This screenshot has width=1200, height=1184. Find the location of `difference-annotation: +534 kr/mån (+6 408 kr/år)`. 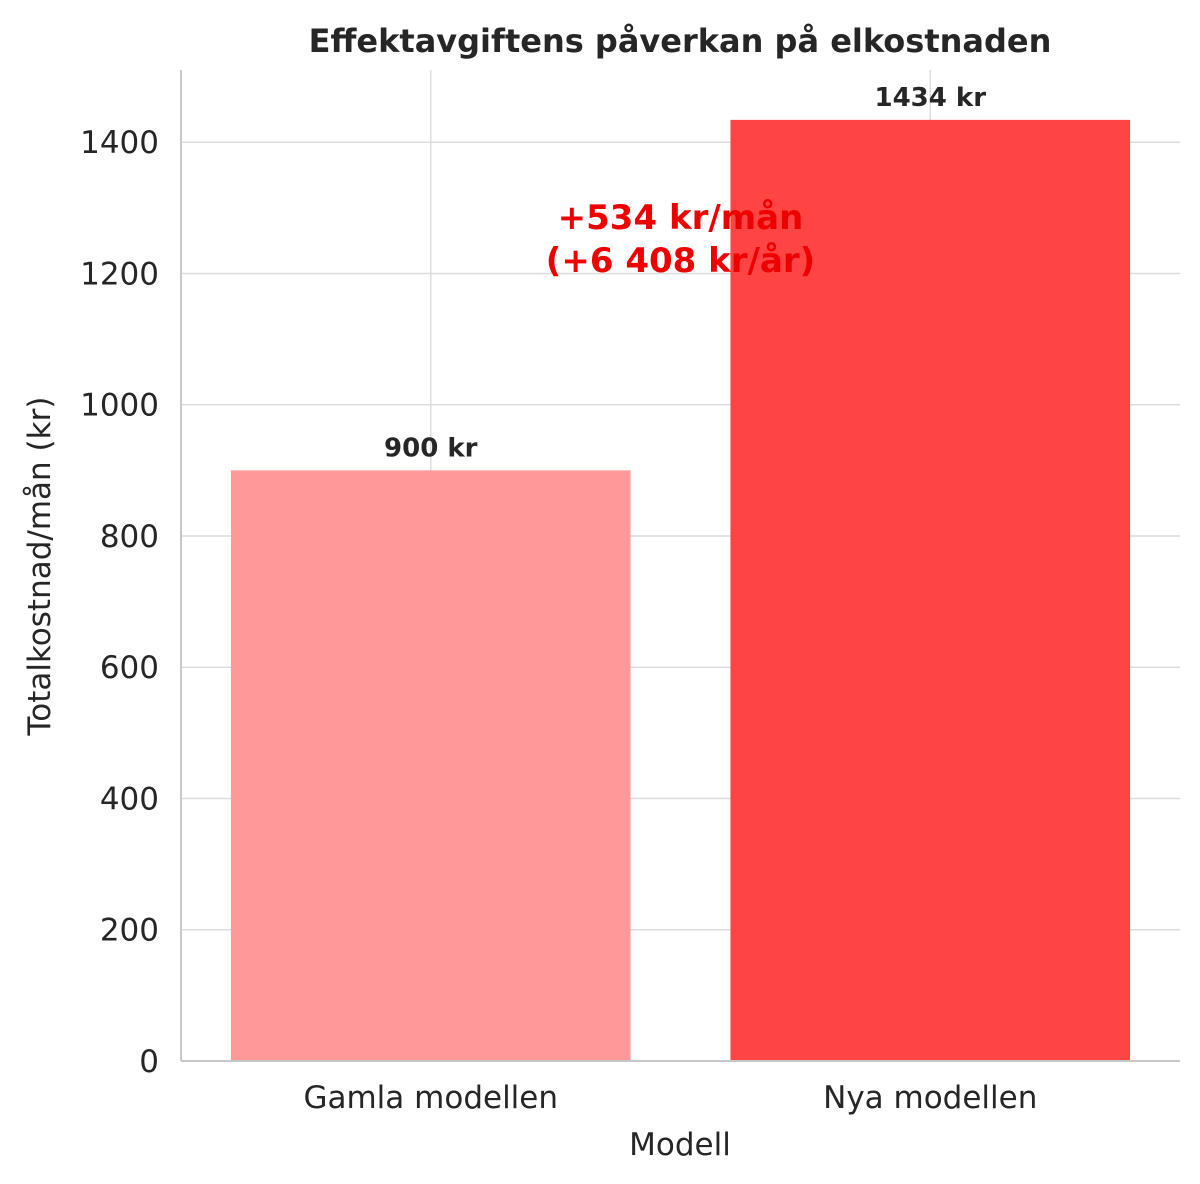

difference-annotation: +534 kr/mån (+6 408 kr/år) is located at coordinates (680, 239).